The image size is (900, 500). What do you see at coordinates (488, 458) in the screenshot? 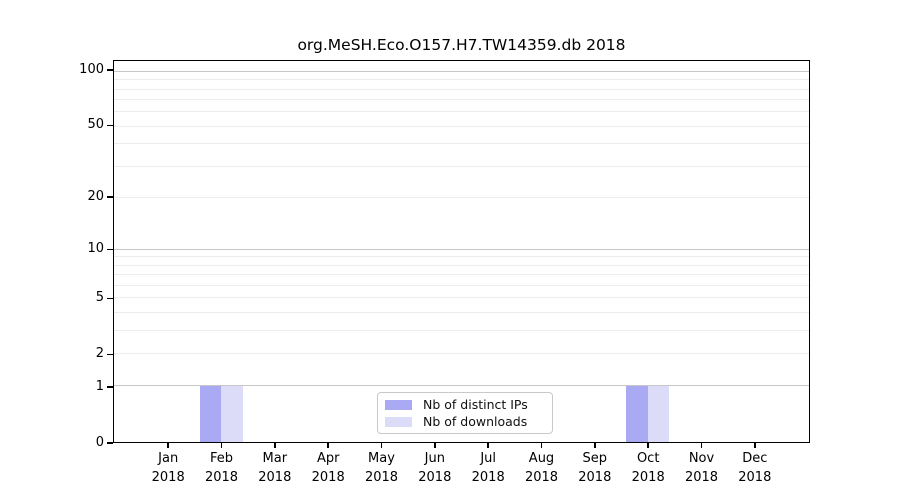
I see `x-tick-month: Jul` at bounding box center [488, 458].